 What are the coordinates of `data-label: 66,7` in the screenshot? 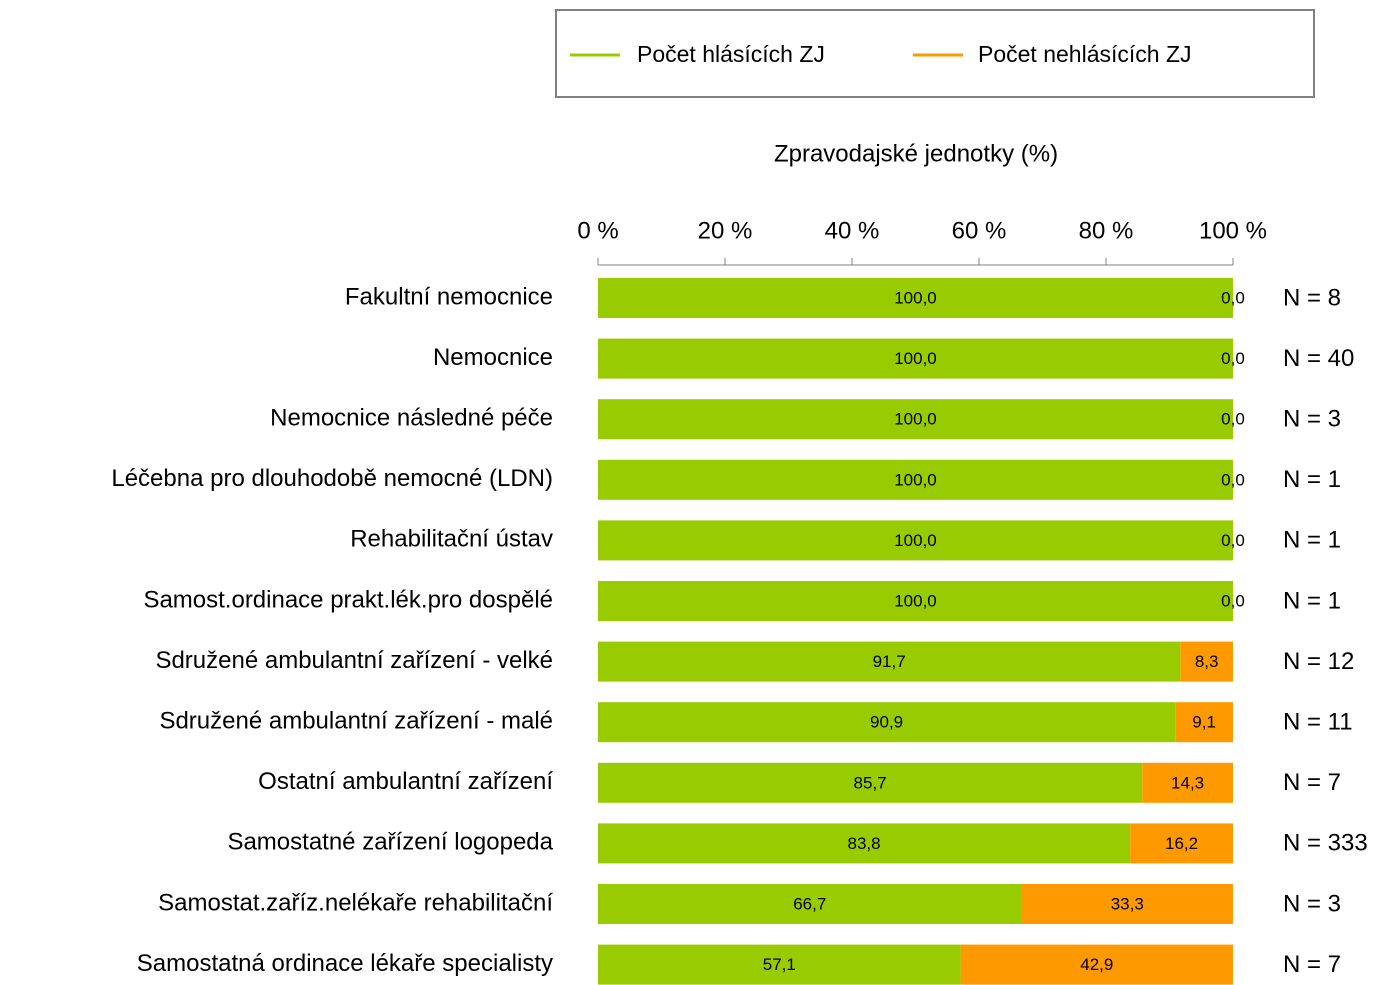 It's located at (809, 903).